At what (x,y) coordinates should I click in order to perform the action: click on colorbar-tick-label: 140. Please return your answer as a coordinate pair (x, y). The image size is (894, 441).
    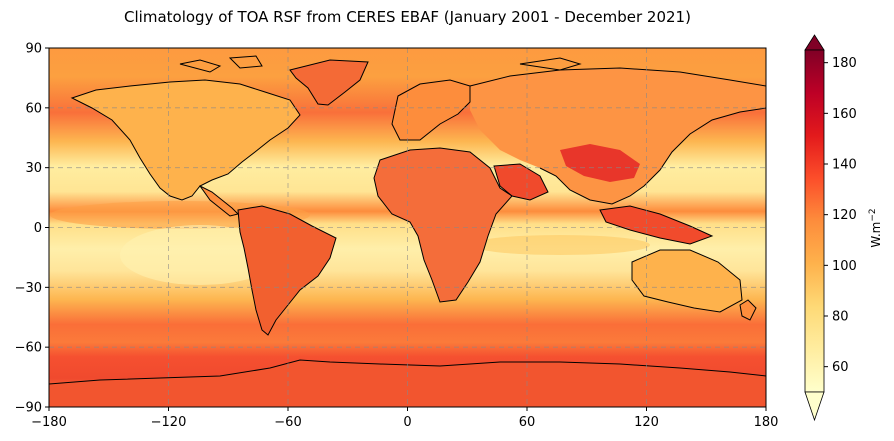
    Looking at the image, I should click on (844, 165).